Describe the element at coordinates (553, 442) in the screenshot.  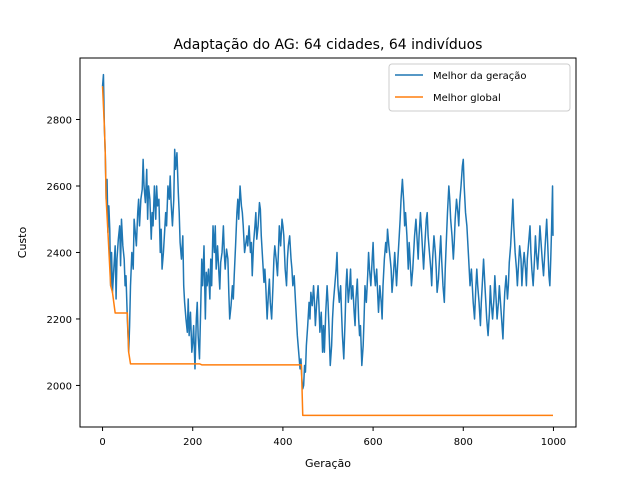
I see `x-tick-label: 1000` at that location.